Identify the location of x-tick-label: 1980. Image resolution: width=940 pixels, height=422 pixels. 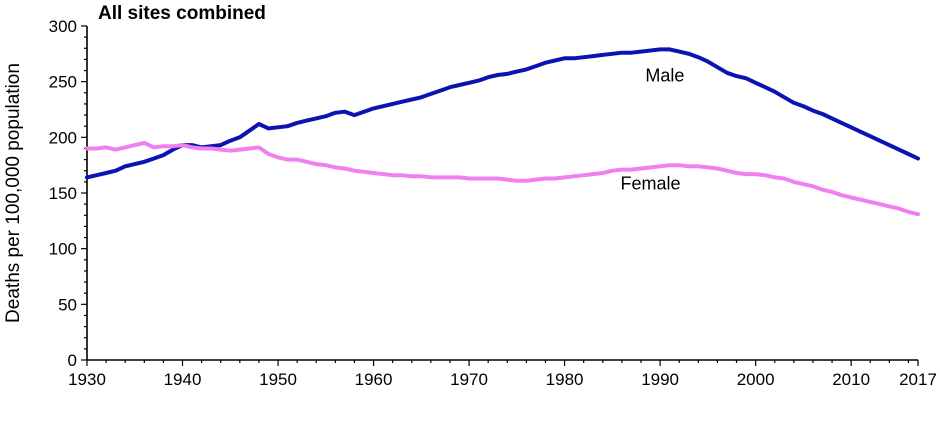
(565, 379).